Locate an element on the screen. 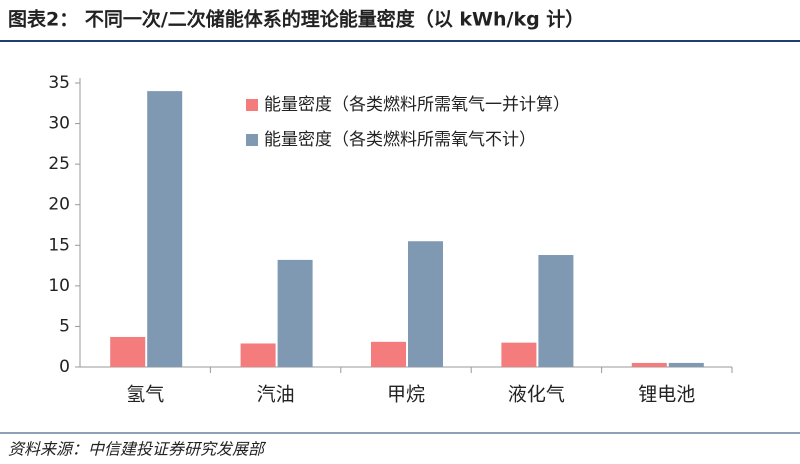 The height and width of the screenshot is (464, 800). source: 资料来源：中信建投证券研究发展部 is located at coordinates (137, 449).